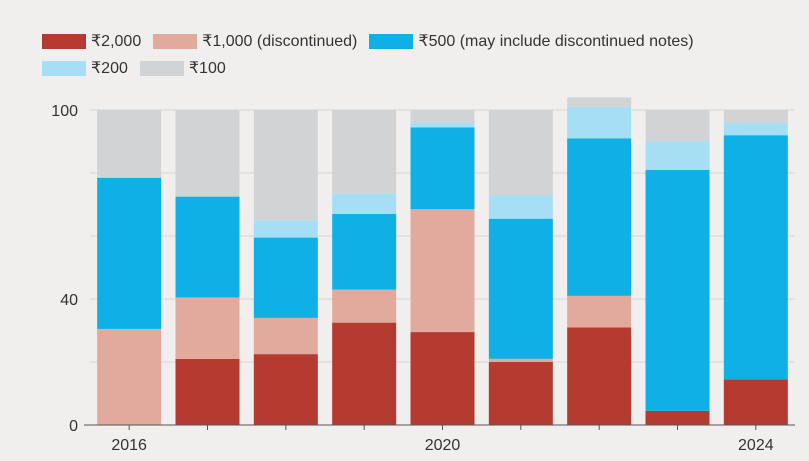 This screenshot has width=809, height=461. Describe the element at coordinates (73, 426) in the screenshot. I see `y-tick-label: 0` at that location.